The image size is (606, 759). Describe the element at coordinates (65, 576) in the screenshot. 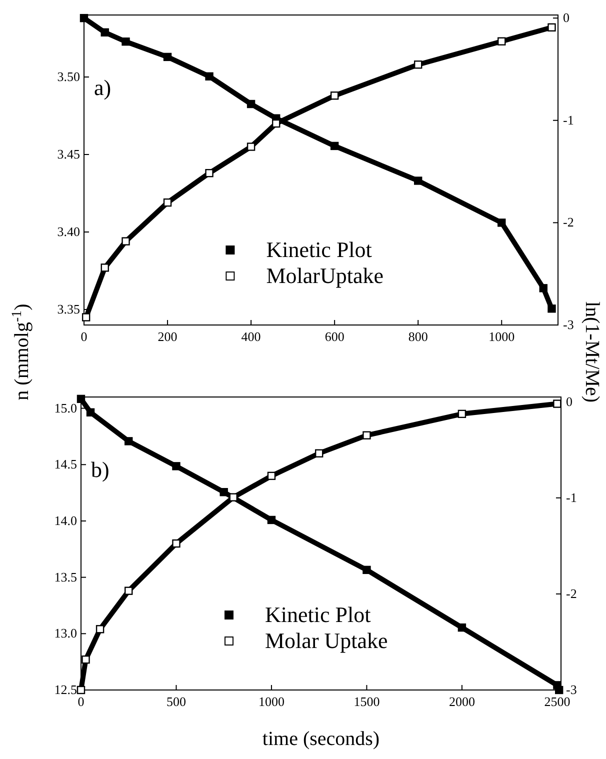

I see `y-tick-label: 13.5` at that location.